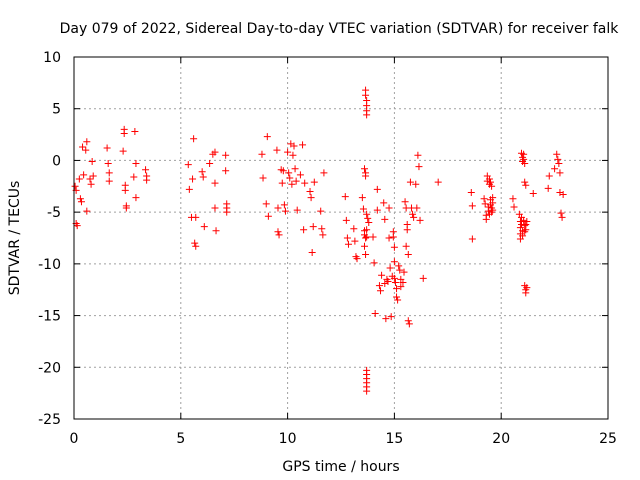 Image resolution: width=640 pixels, height=480 pixels. I want to click on y-tick-label: -15, so click(49, 317).